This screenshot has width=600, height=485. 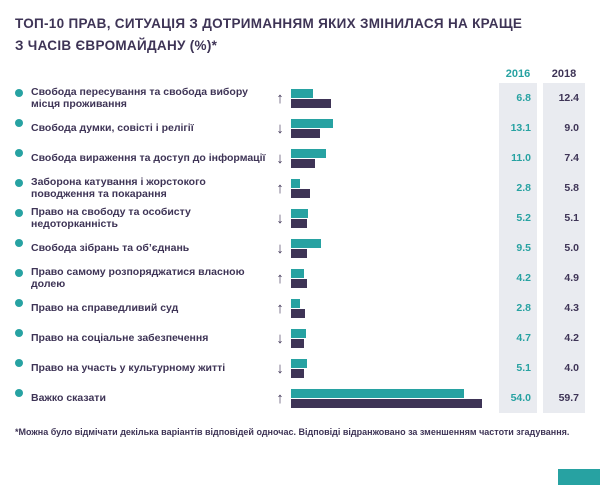 I want to click on value-2016: 13.1, so click(x=520, y=128).